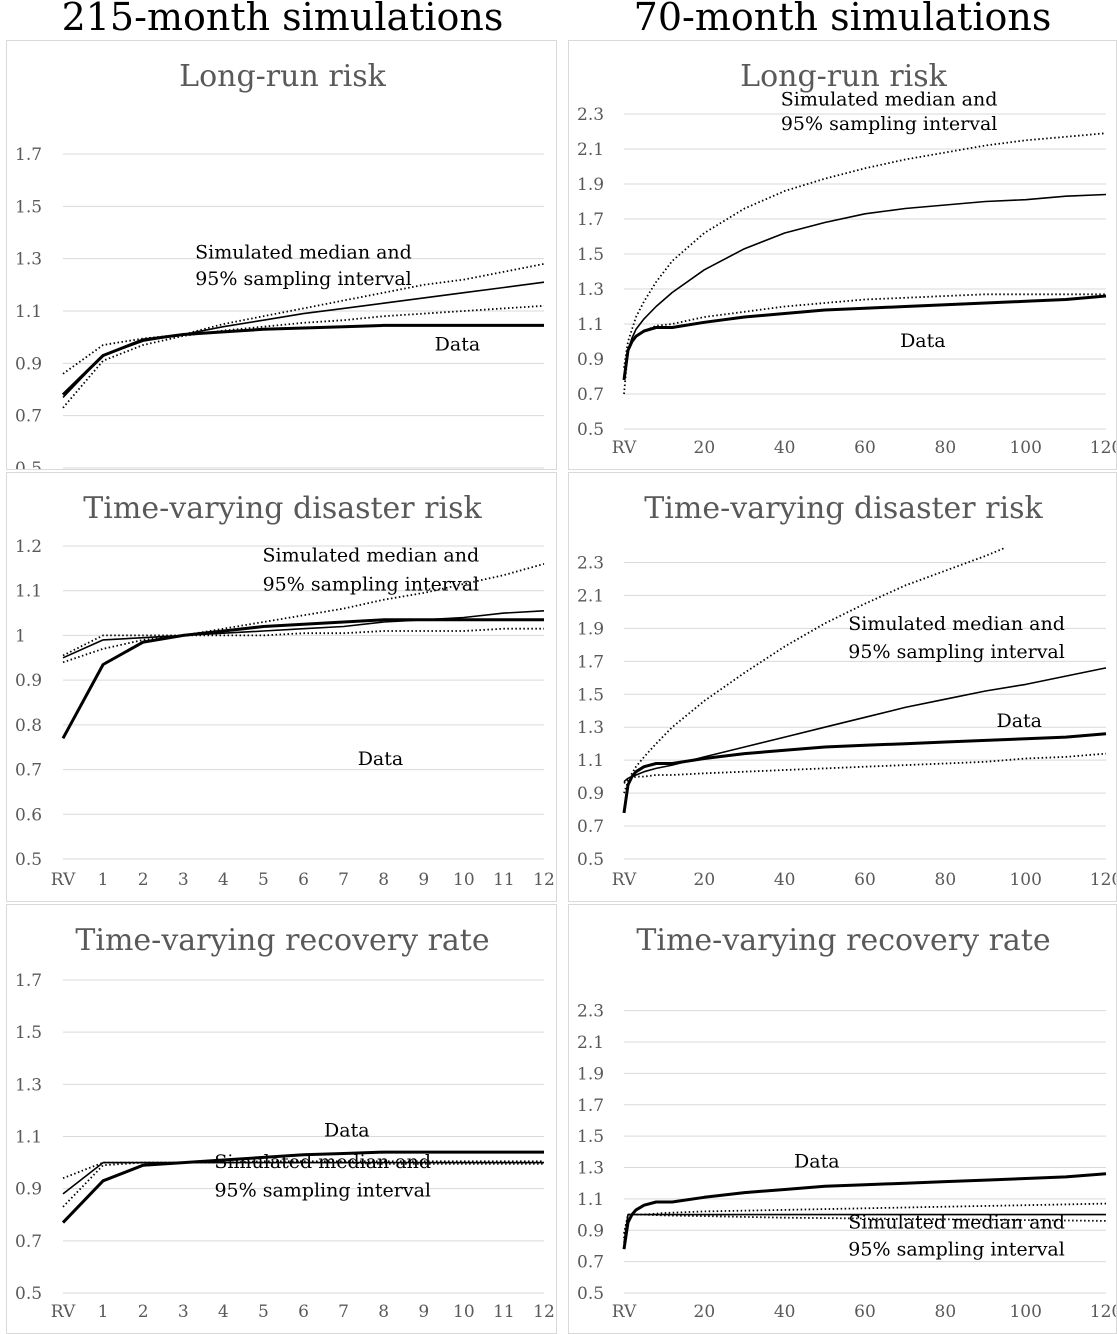 The width and height of the screenshot is (1117, 1334). What do you see at coordinates (20, 636) in the screenshot?
I see `y-tick-label: 1` at bounding box center [20, 636].